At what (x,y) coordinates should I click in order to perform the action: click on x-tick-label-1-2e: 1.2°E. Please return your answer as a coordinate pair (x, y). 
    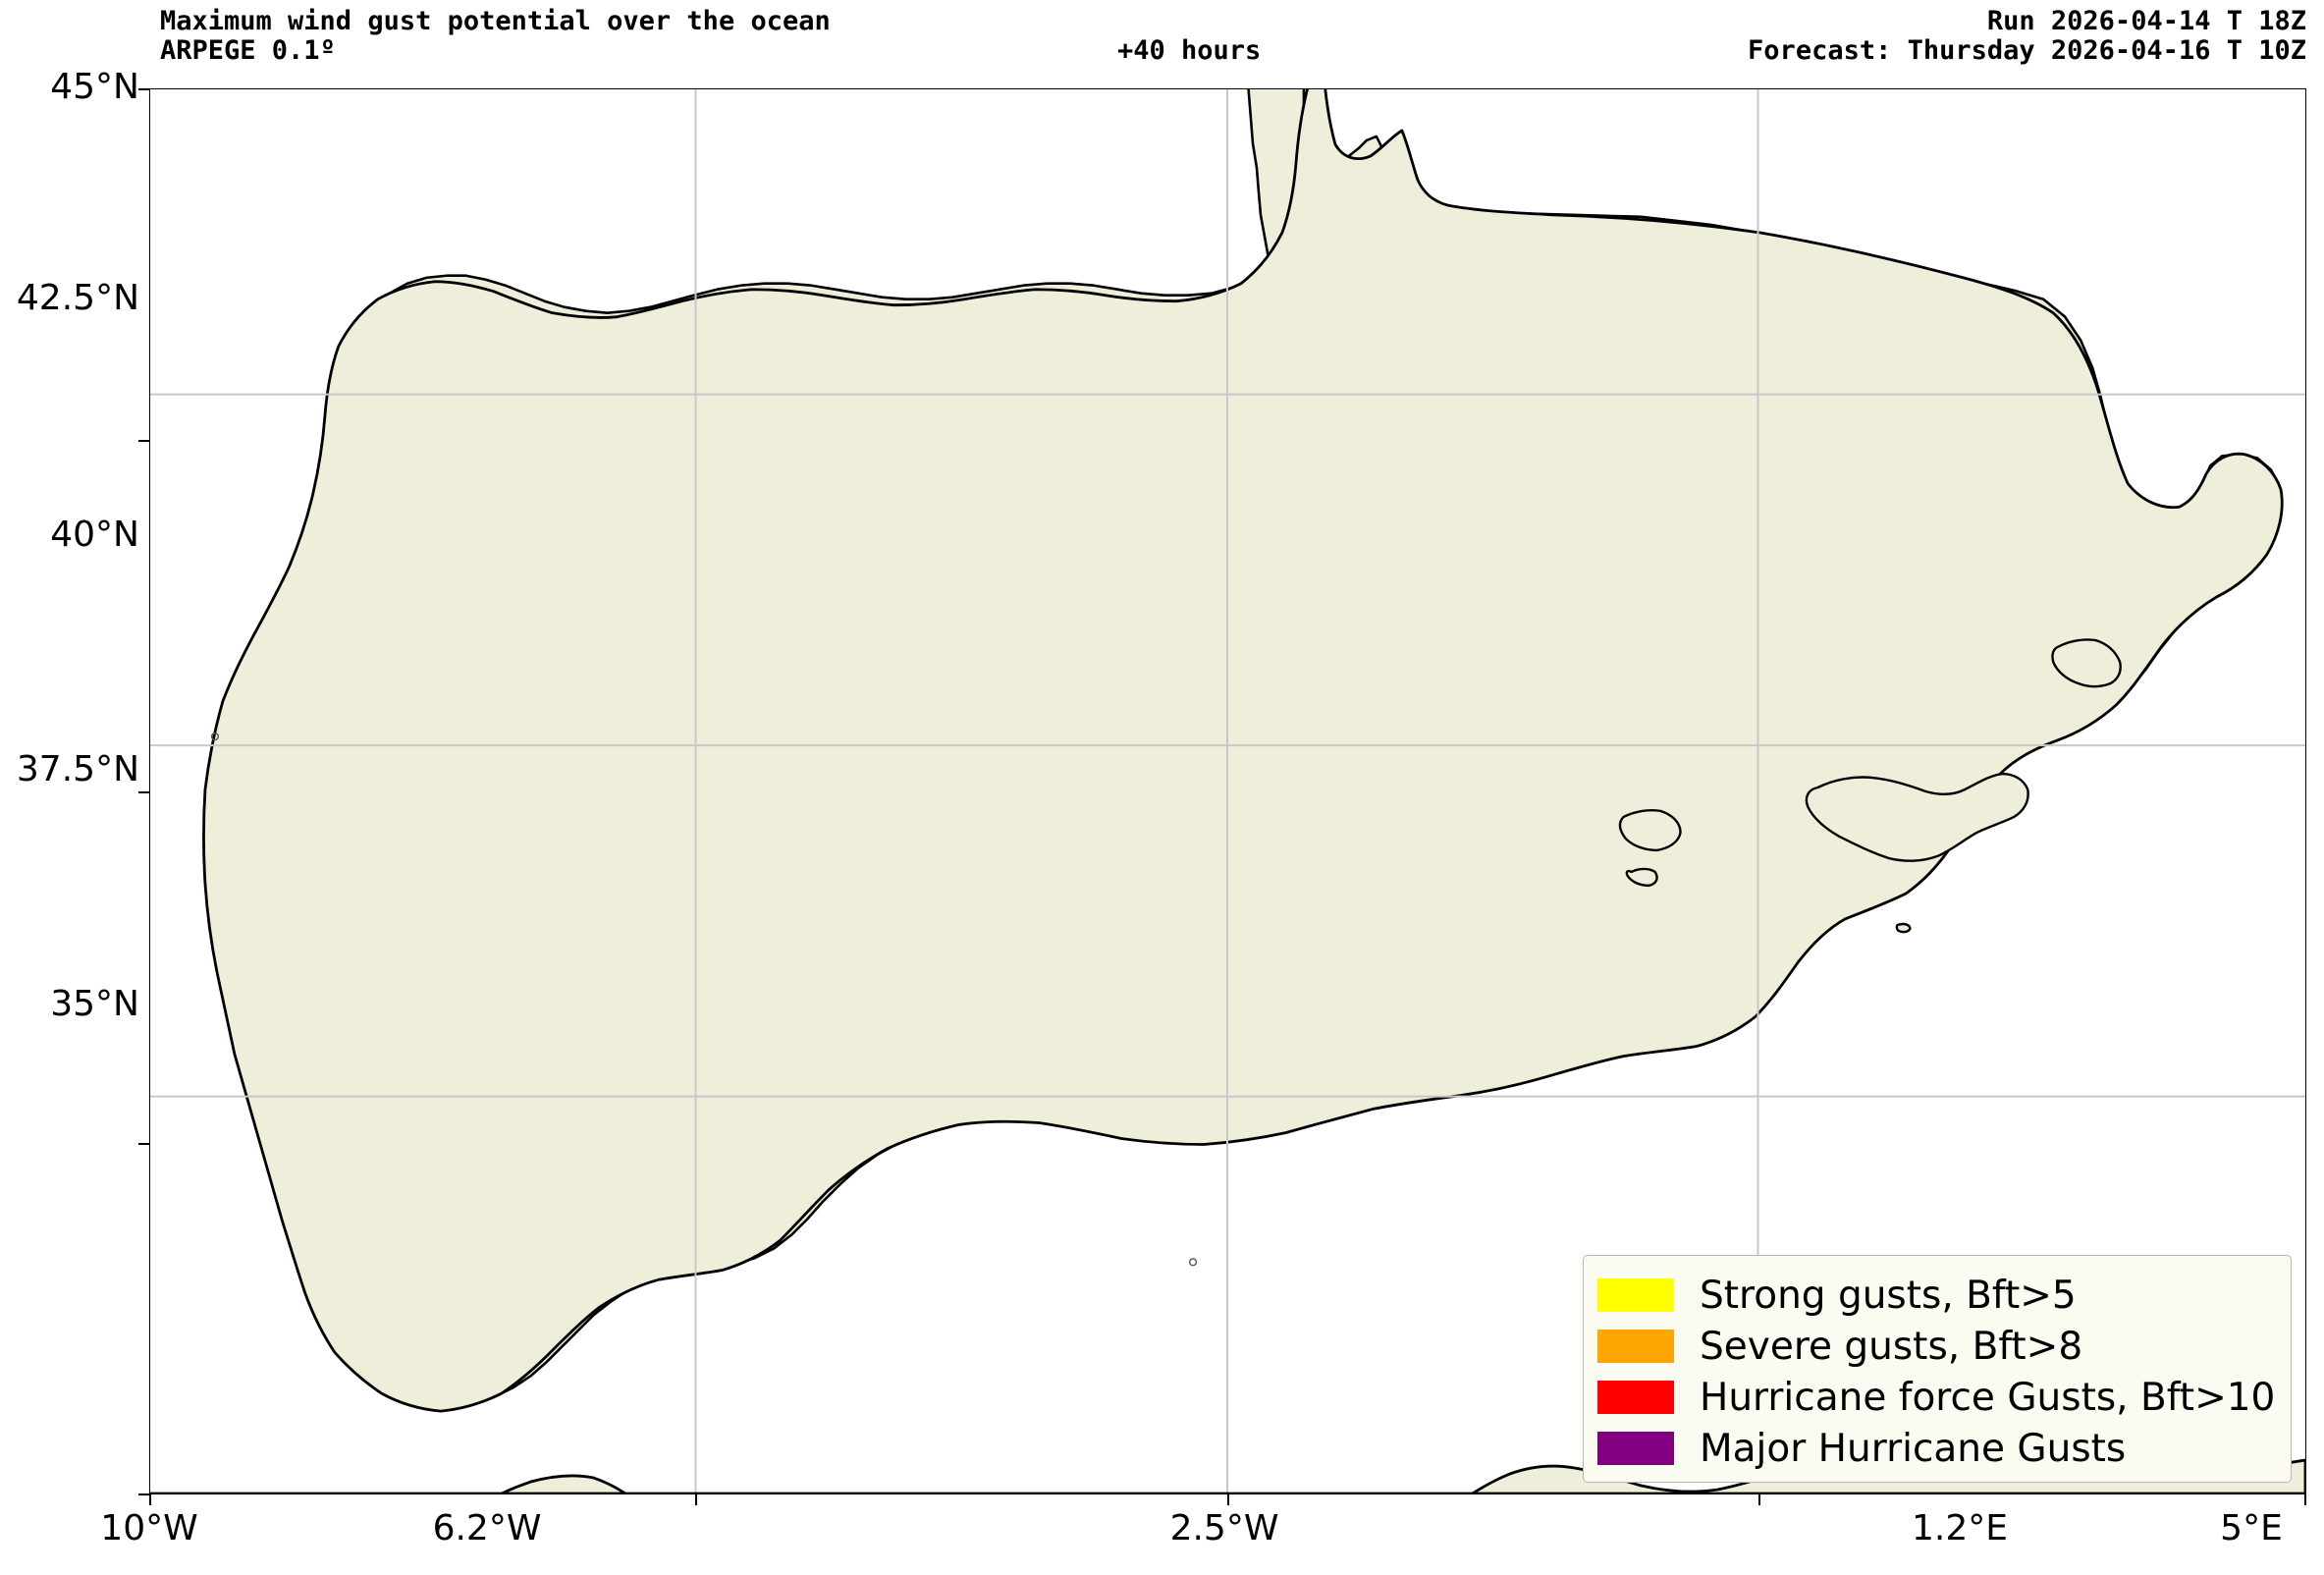
    Looking at the image, I should click on (1960, 1528).